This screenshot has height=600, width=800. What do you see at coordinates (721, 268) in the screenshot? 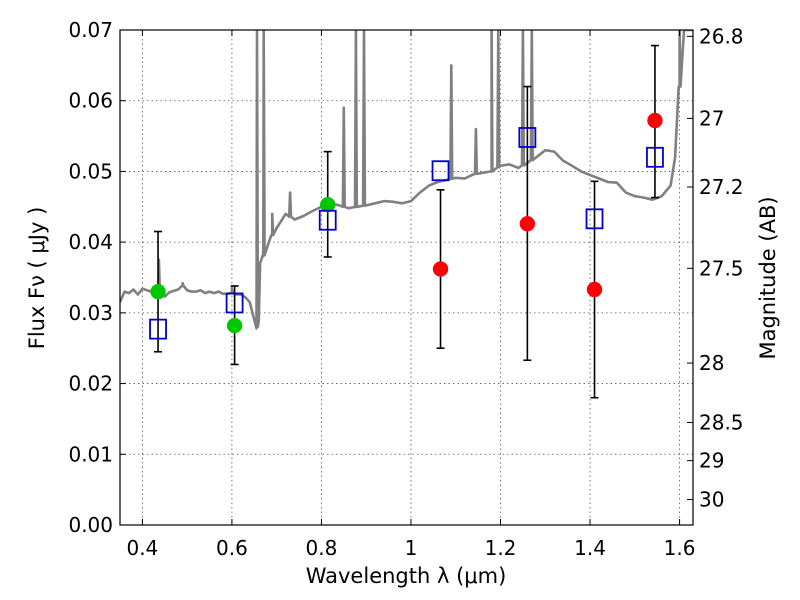
I see `magnitude-tick-label: 27.5` at bounding box center [721, 268].